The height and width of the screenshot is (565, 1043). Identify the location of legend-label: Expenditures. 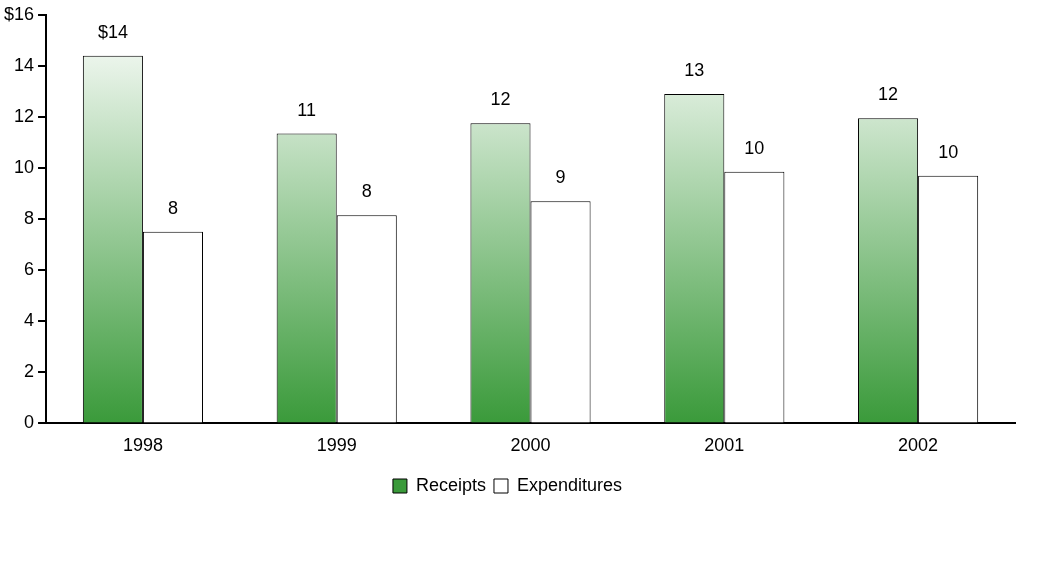
(569, 484).